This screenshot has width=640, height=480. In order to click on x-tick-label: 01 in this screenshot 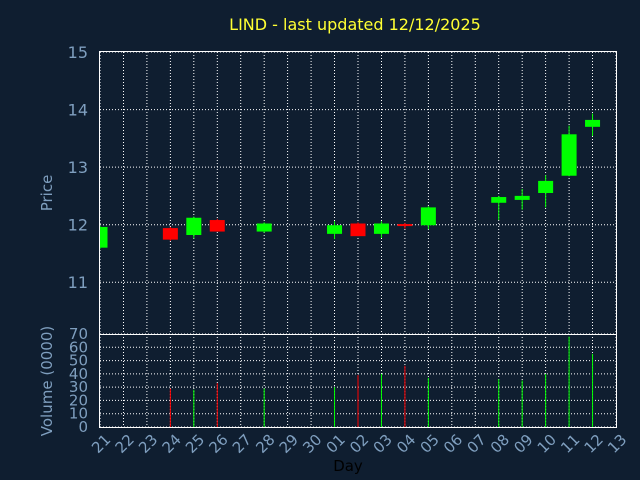, I will do `click(336, 444)`.